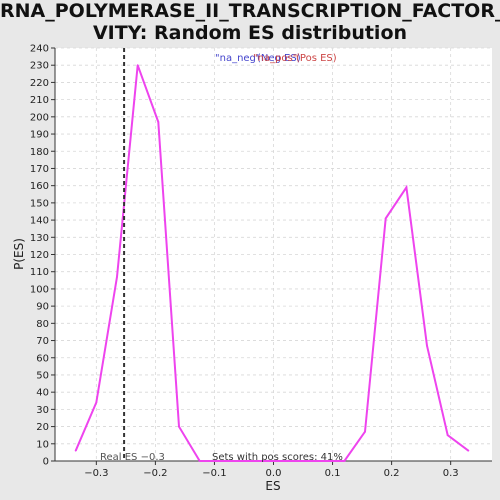  What do you see at coordinates (39, 272) in the screenshot?
I see `y-tick-label: 110` at bounding box center [39, 272].